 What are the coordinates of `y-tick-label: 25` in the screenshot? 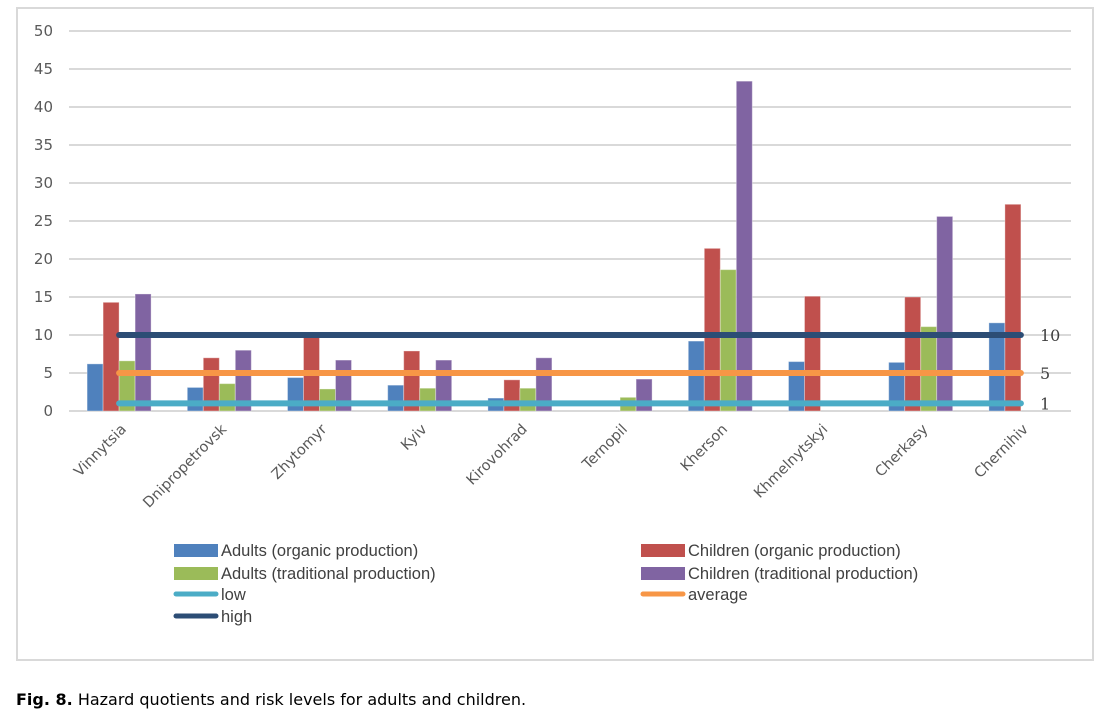 It's located at (43, 221).